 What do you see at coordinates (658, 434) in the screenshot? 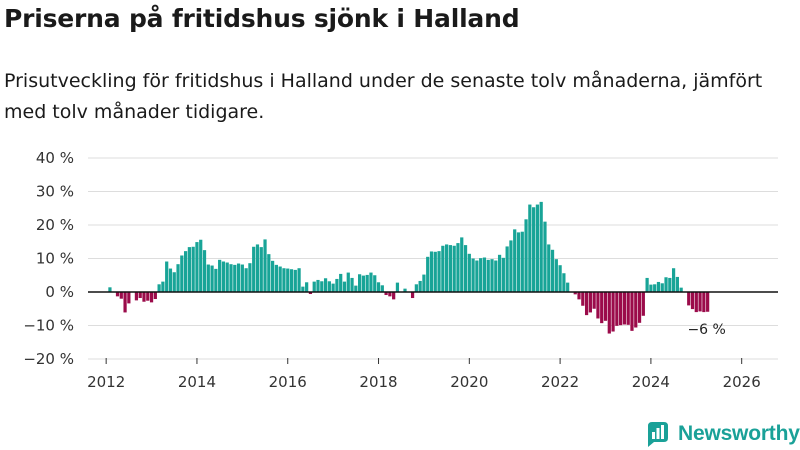
I see `newsworthy-logo-icon` at bounding box center [658, 434].